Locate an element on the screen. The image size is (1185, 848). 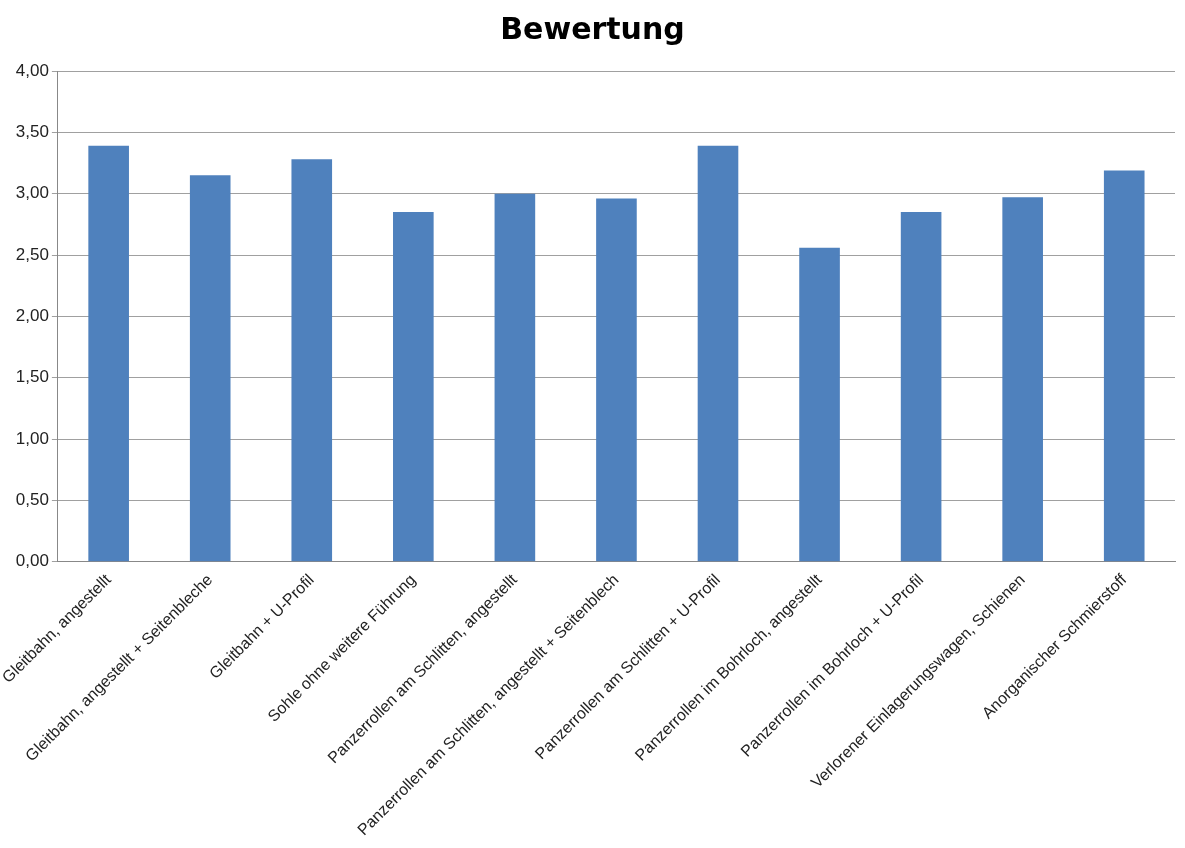
y-tick-label: 1,00 is located at coordinates (32, 438).